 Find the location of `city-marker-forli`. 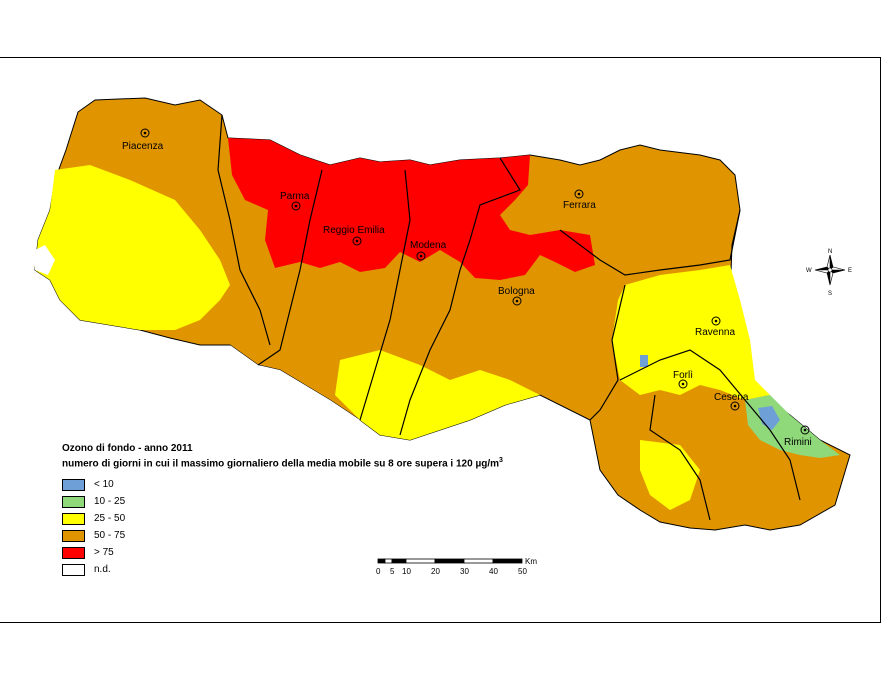

city-marker-forli is located at coordinates (683, 384).